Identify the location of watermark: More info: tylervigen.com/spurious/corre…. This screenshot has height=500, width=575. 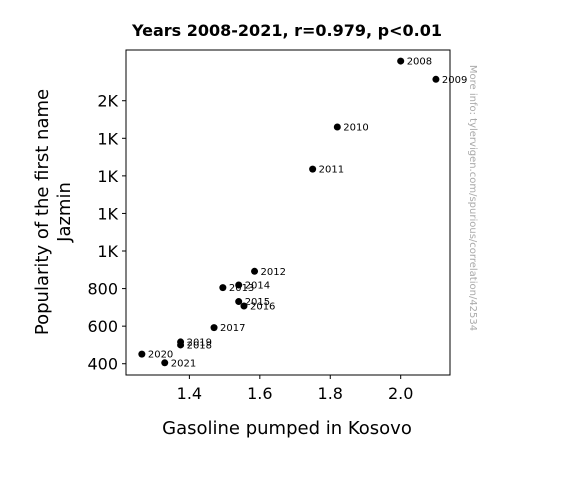
(472, 198).